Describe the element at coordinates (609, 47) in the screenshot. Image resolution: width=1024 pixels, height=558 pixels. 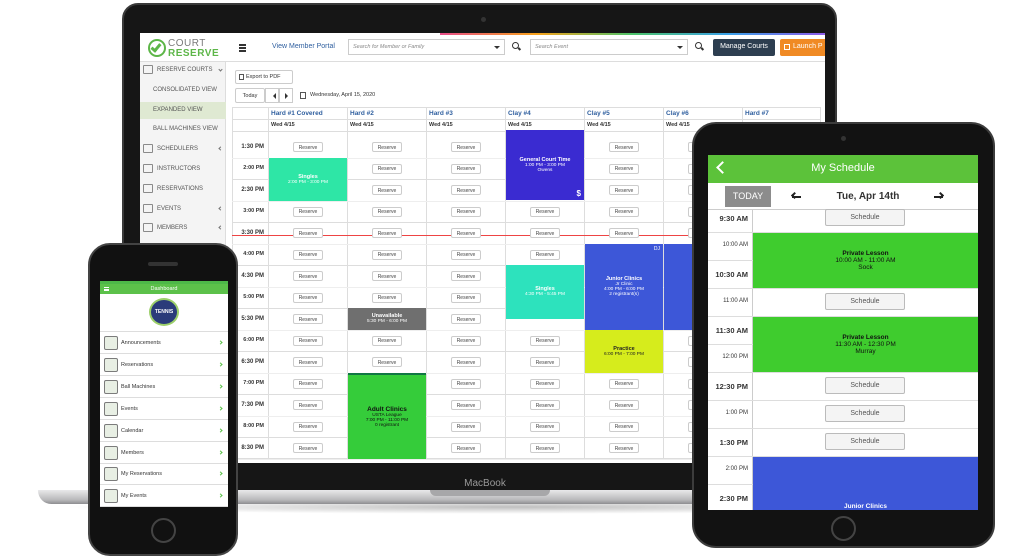
I see `event-search: Search Event` at that location.